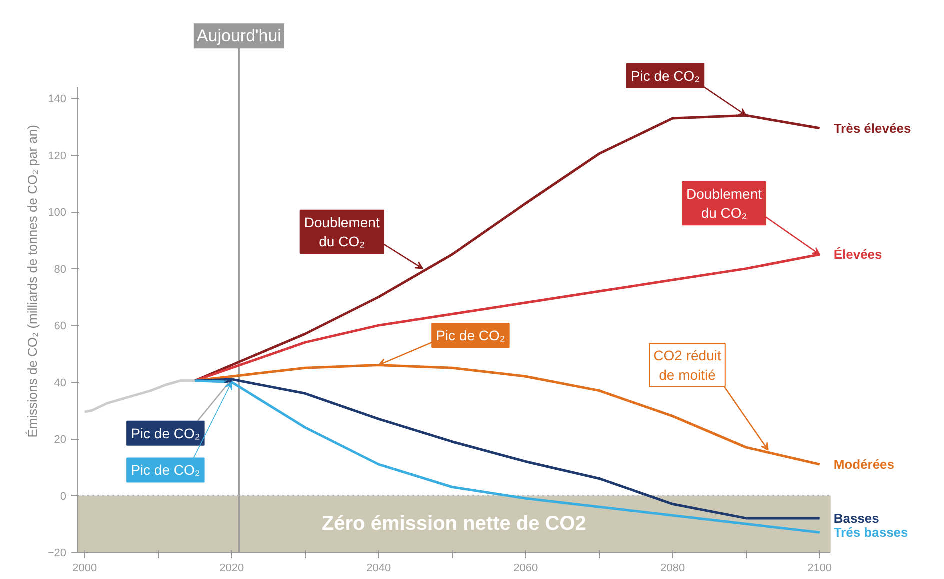  What do you see at coordinates (526, 568) in the screenshot?
I see `x-tick-label: 2060` at bounding box center [526, 568].